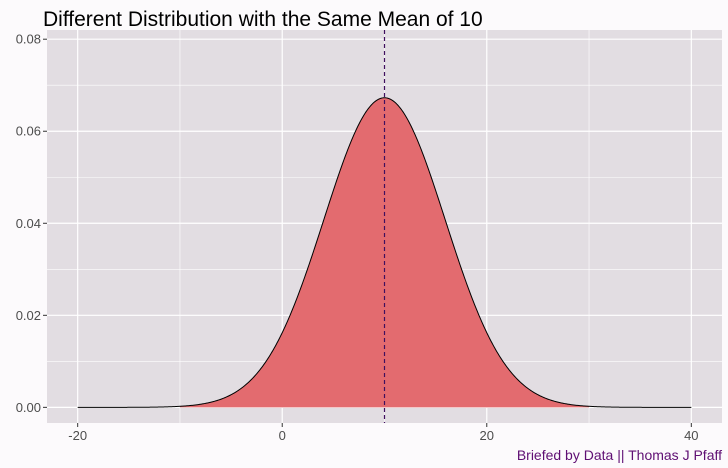 This screenshot has height=468, width=728. I want to click on y-tick-label: 0.08, so click(28, 39).